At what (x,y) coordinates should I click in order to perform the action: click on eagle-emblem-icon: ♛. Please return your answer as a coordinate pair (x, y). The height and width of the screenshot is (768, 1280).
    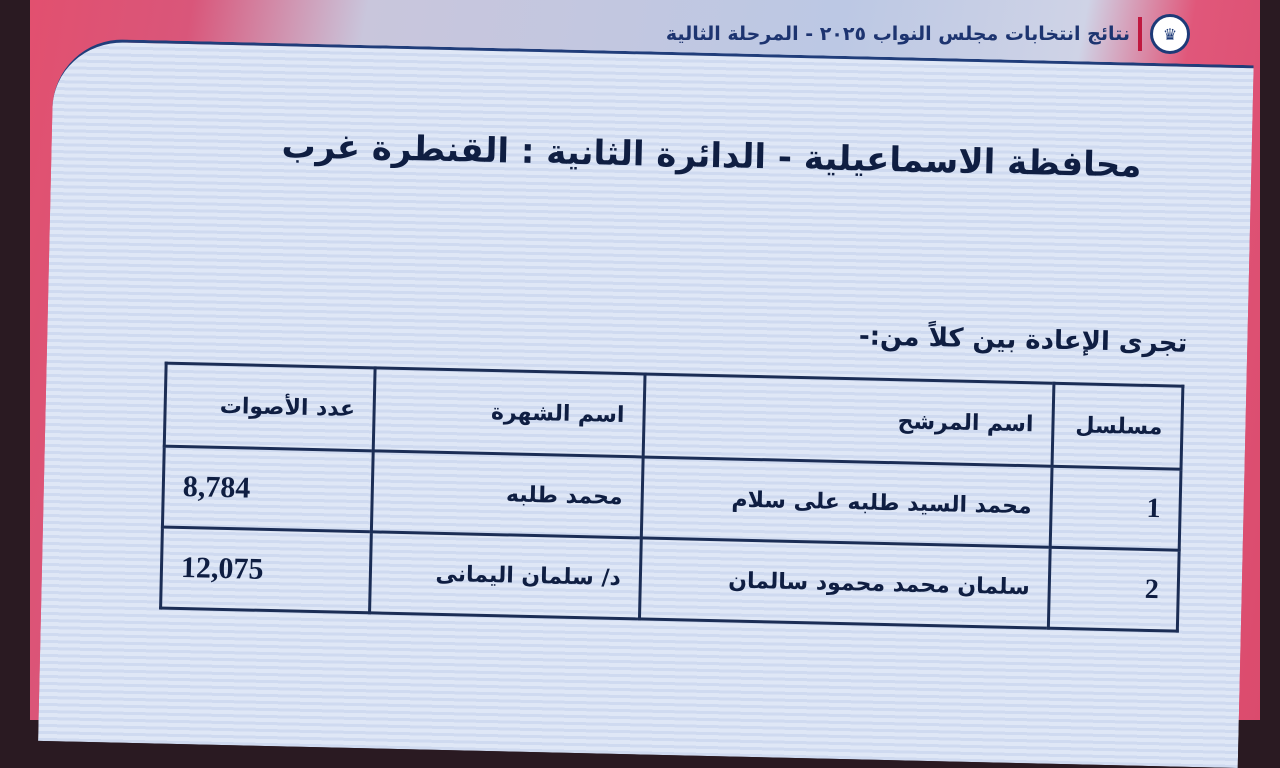
    Looking at the image, I should click on (1170, 34).